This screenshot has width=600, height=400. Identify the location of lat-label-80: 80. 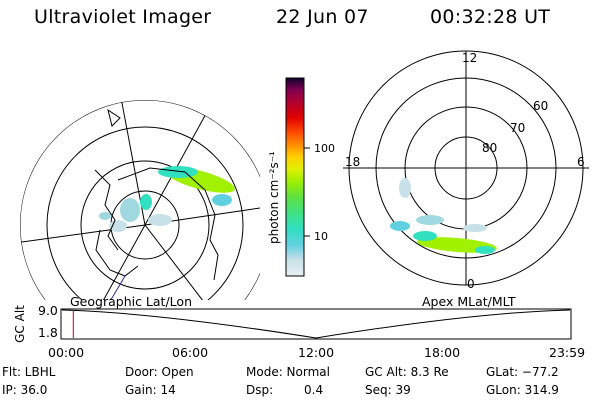
(489, 148).